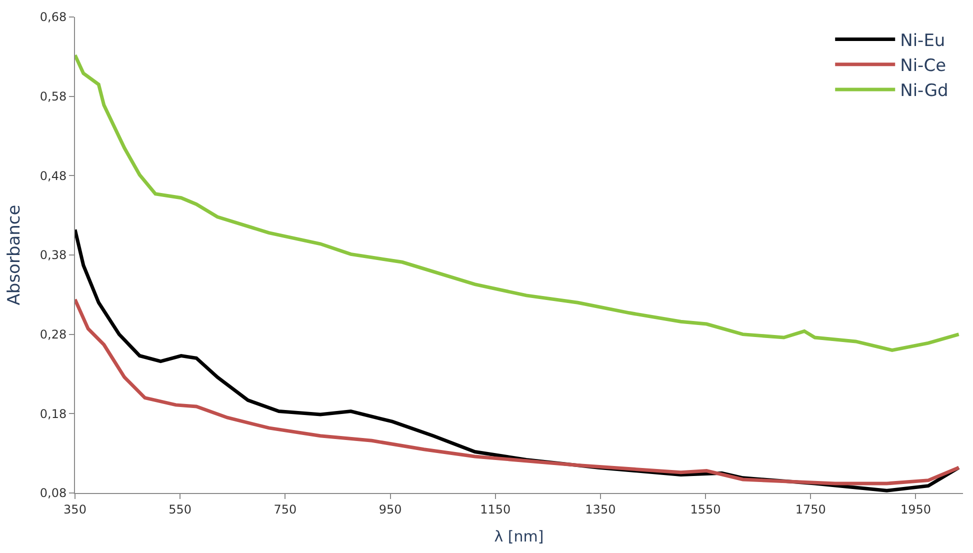 This screenshot has height=553, width=973. Describe the element at coordinates (53, 255) in the screenshot. I see `y-tick-label: 0,38` at that location.